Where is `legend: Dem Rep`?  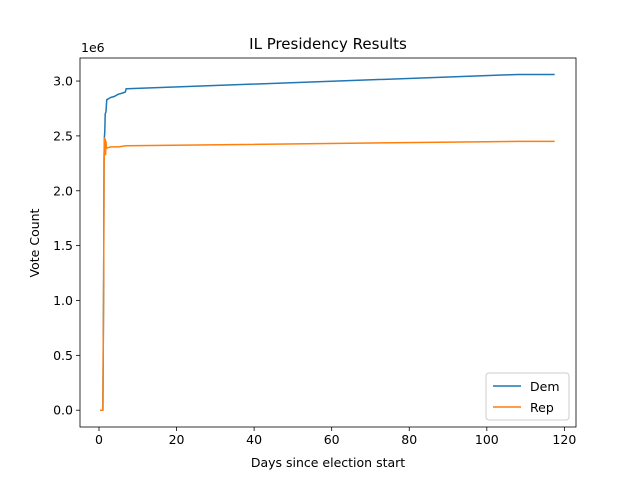
legend: Dem Rep is located at coordinates (527, 396).